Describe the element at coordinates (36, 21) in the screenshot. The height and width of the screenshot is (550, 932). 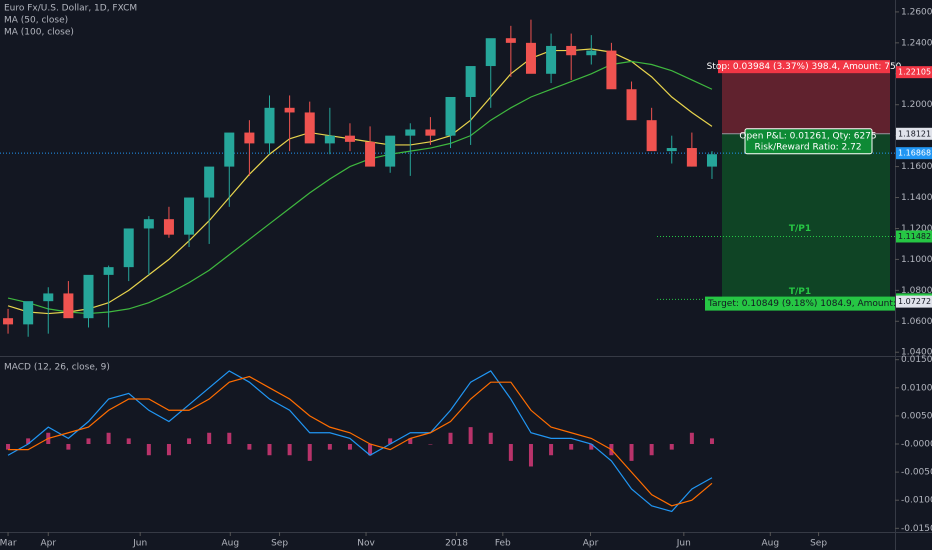
I see `legend-ma50: MA (50, close)` at that location.